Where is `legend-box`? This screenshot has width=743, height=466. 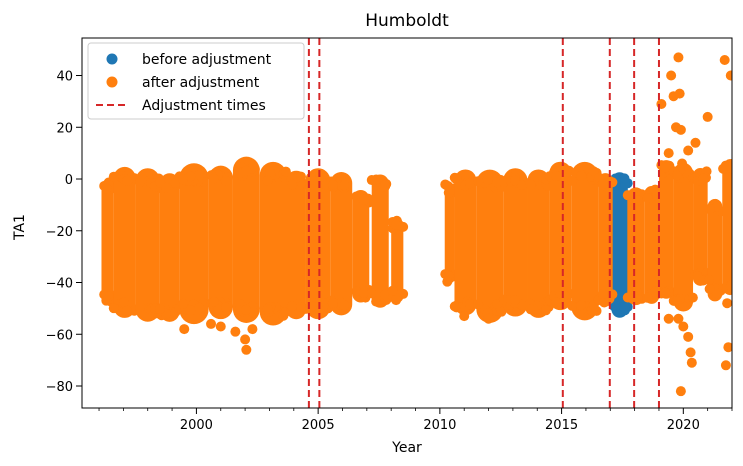 legend-box is located at coordinates (196, 81).